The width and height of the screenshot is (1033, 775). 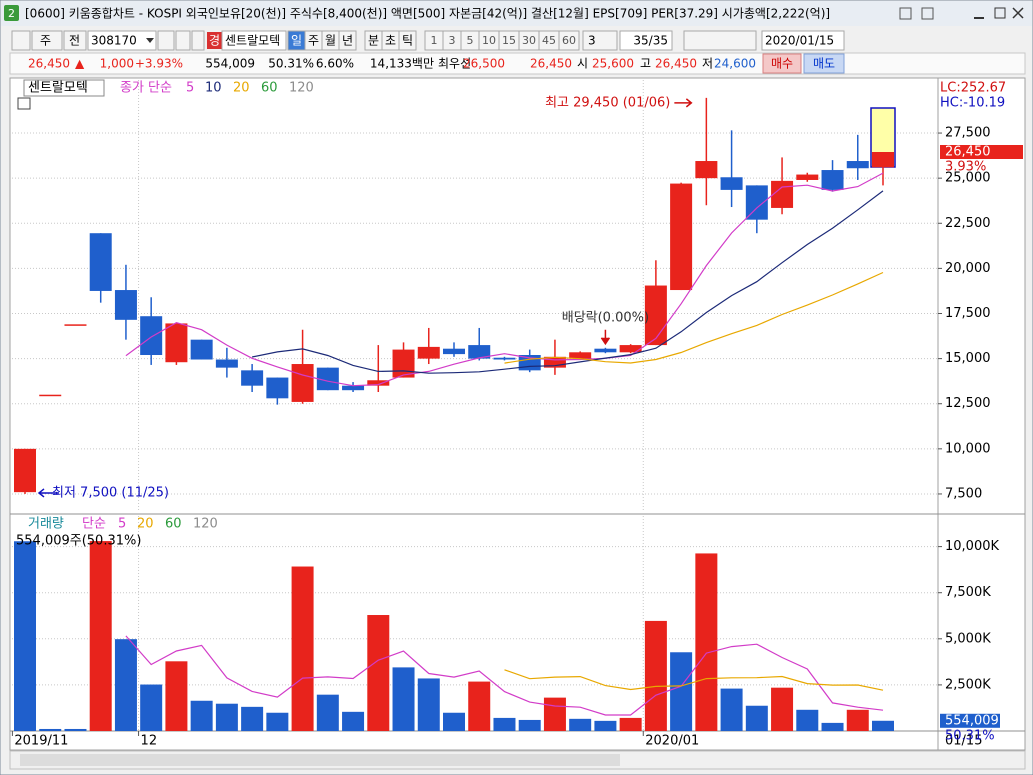 I want to click on legend-entry: 20, so click(x=145, y=524).